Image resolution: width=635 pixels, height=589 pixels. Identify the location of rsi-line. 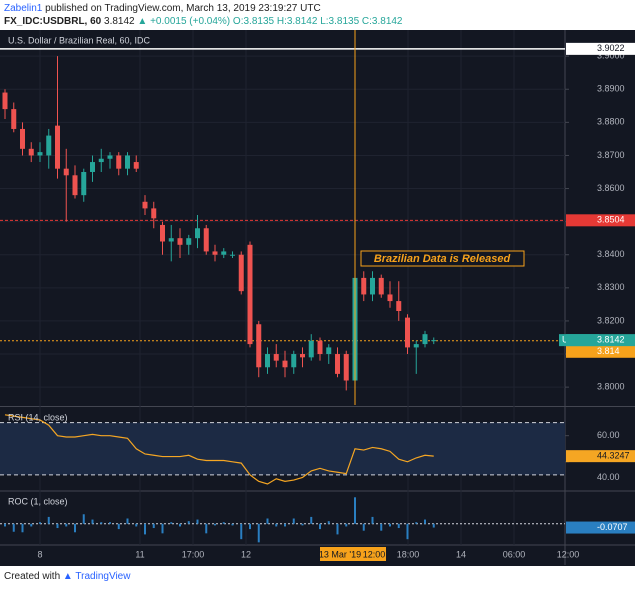
(219, 449).